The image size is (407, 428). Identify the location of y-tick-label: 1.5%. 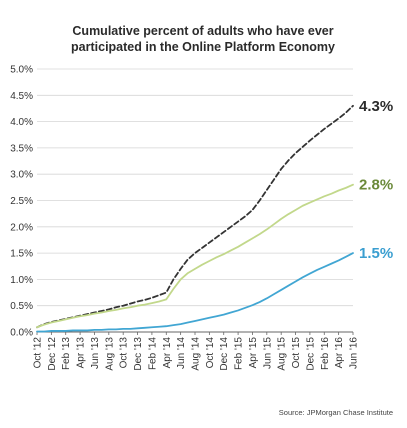
(21, 254).